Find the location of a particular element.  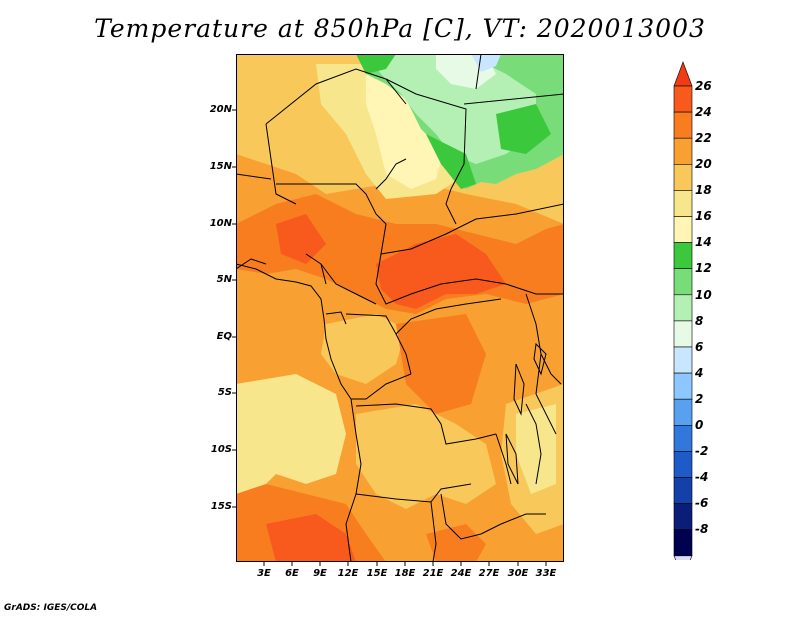

lon-label-9e: 9E is located at coordinates (320, 573).